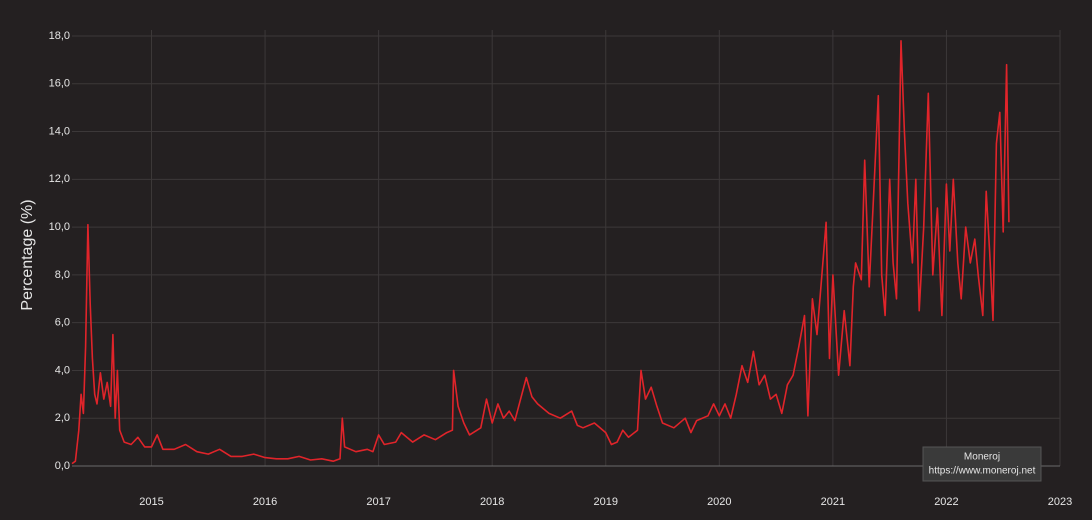 Image resolution: width=1092 pixels, height=520 pixels. What do you see at coordinates (59, 84) in the screenshot?
I see `y-tick-label: 16,0` at bounding box center [59, 84].